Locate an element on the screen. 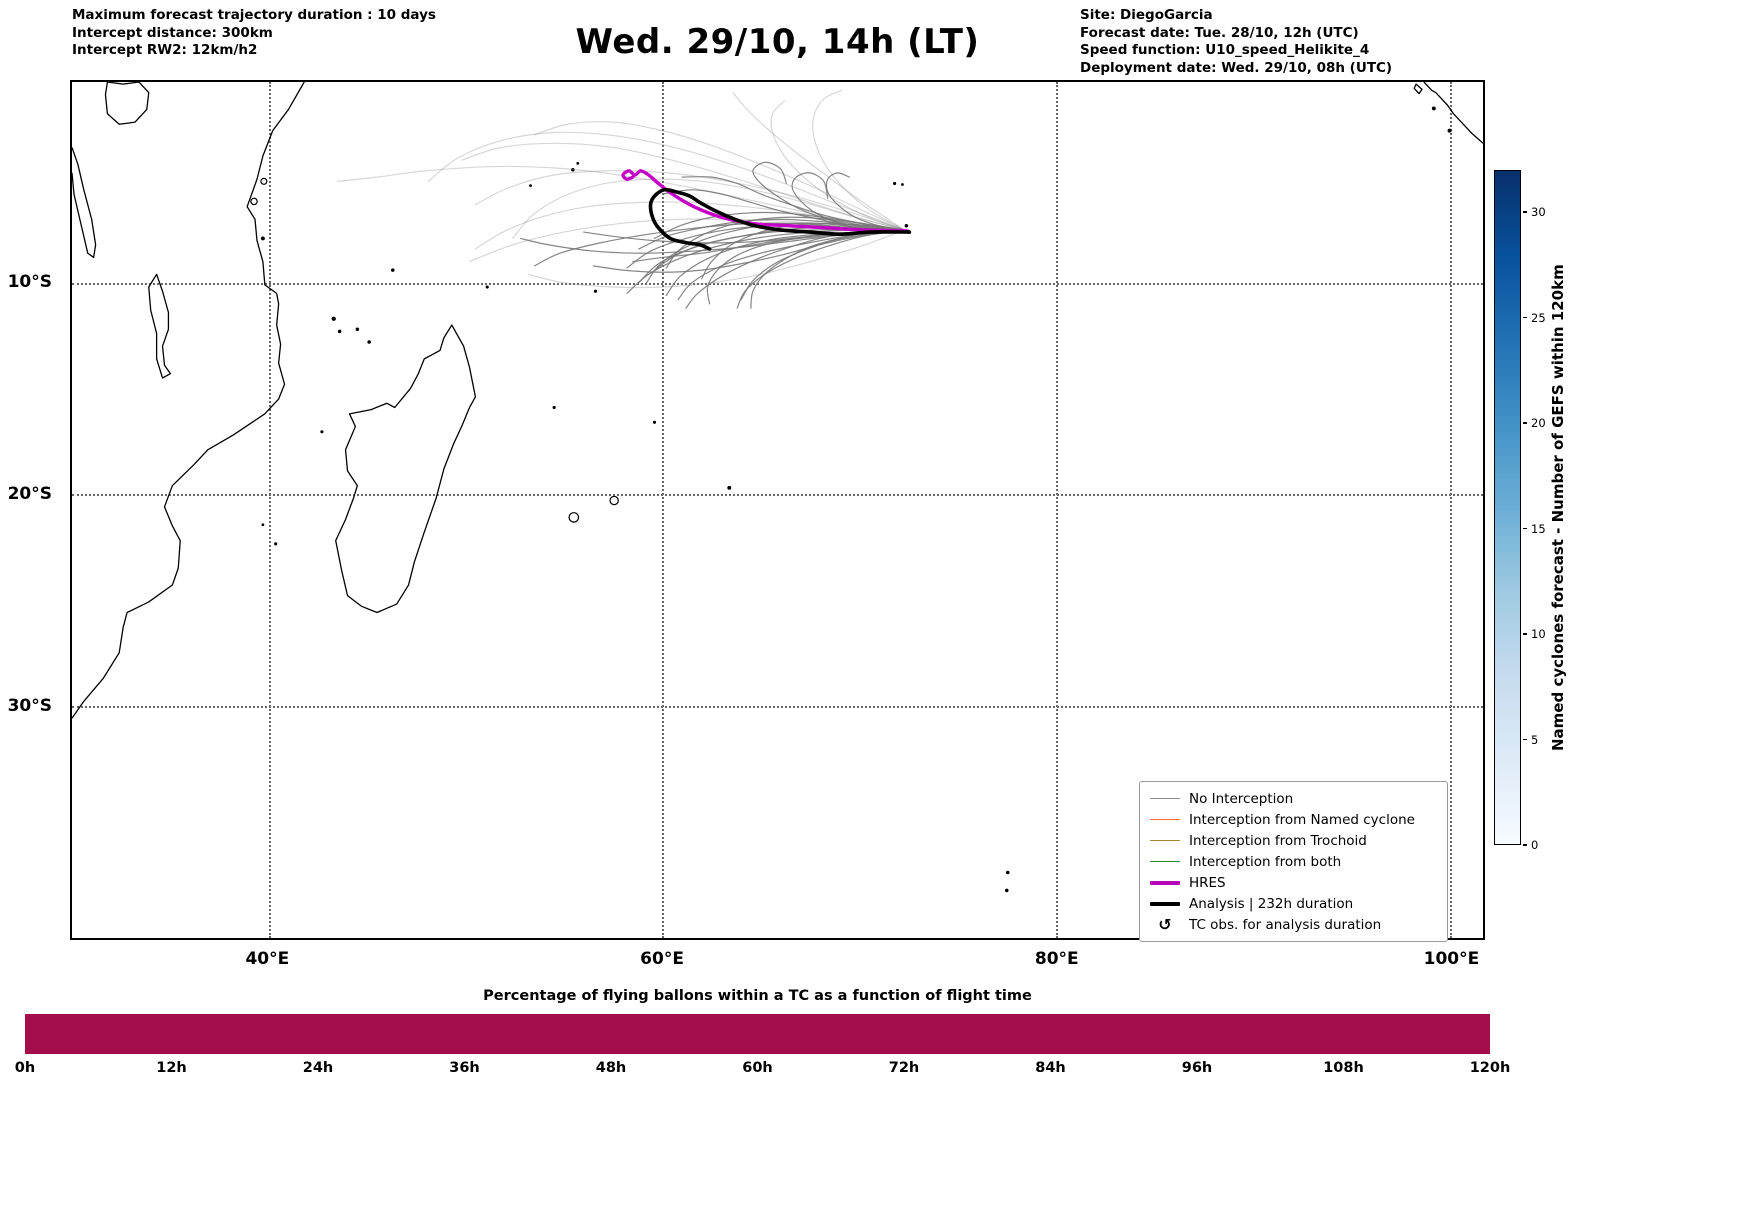  island-amsterdam is located at coordinates (1007, 872).